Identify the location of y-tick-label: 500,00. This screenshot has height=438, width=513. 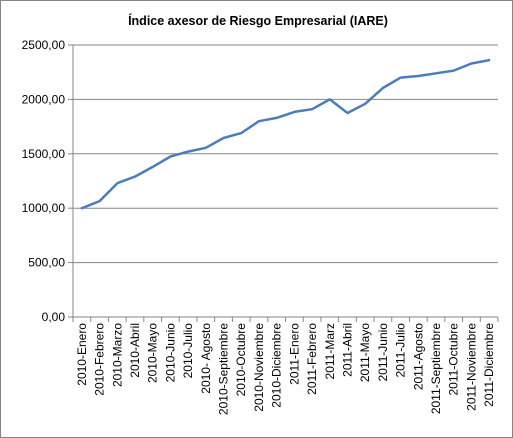
(46, 263).